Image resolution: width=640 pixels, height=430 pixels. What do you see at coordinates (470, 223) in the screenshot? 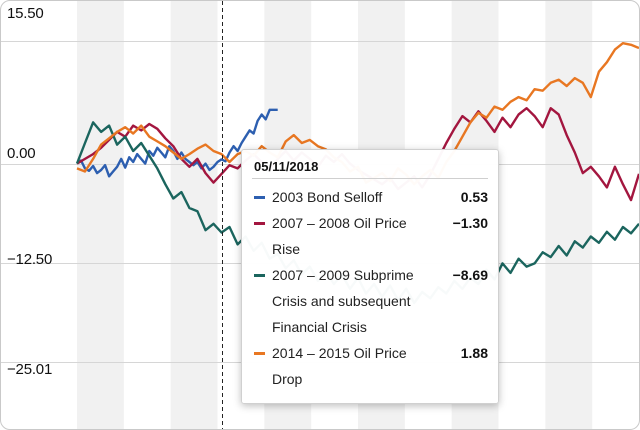
I see `tooltip-series-value: −1.30` at bounding box center [470, 223].